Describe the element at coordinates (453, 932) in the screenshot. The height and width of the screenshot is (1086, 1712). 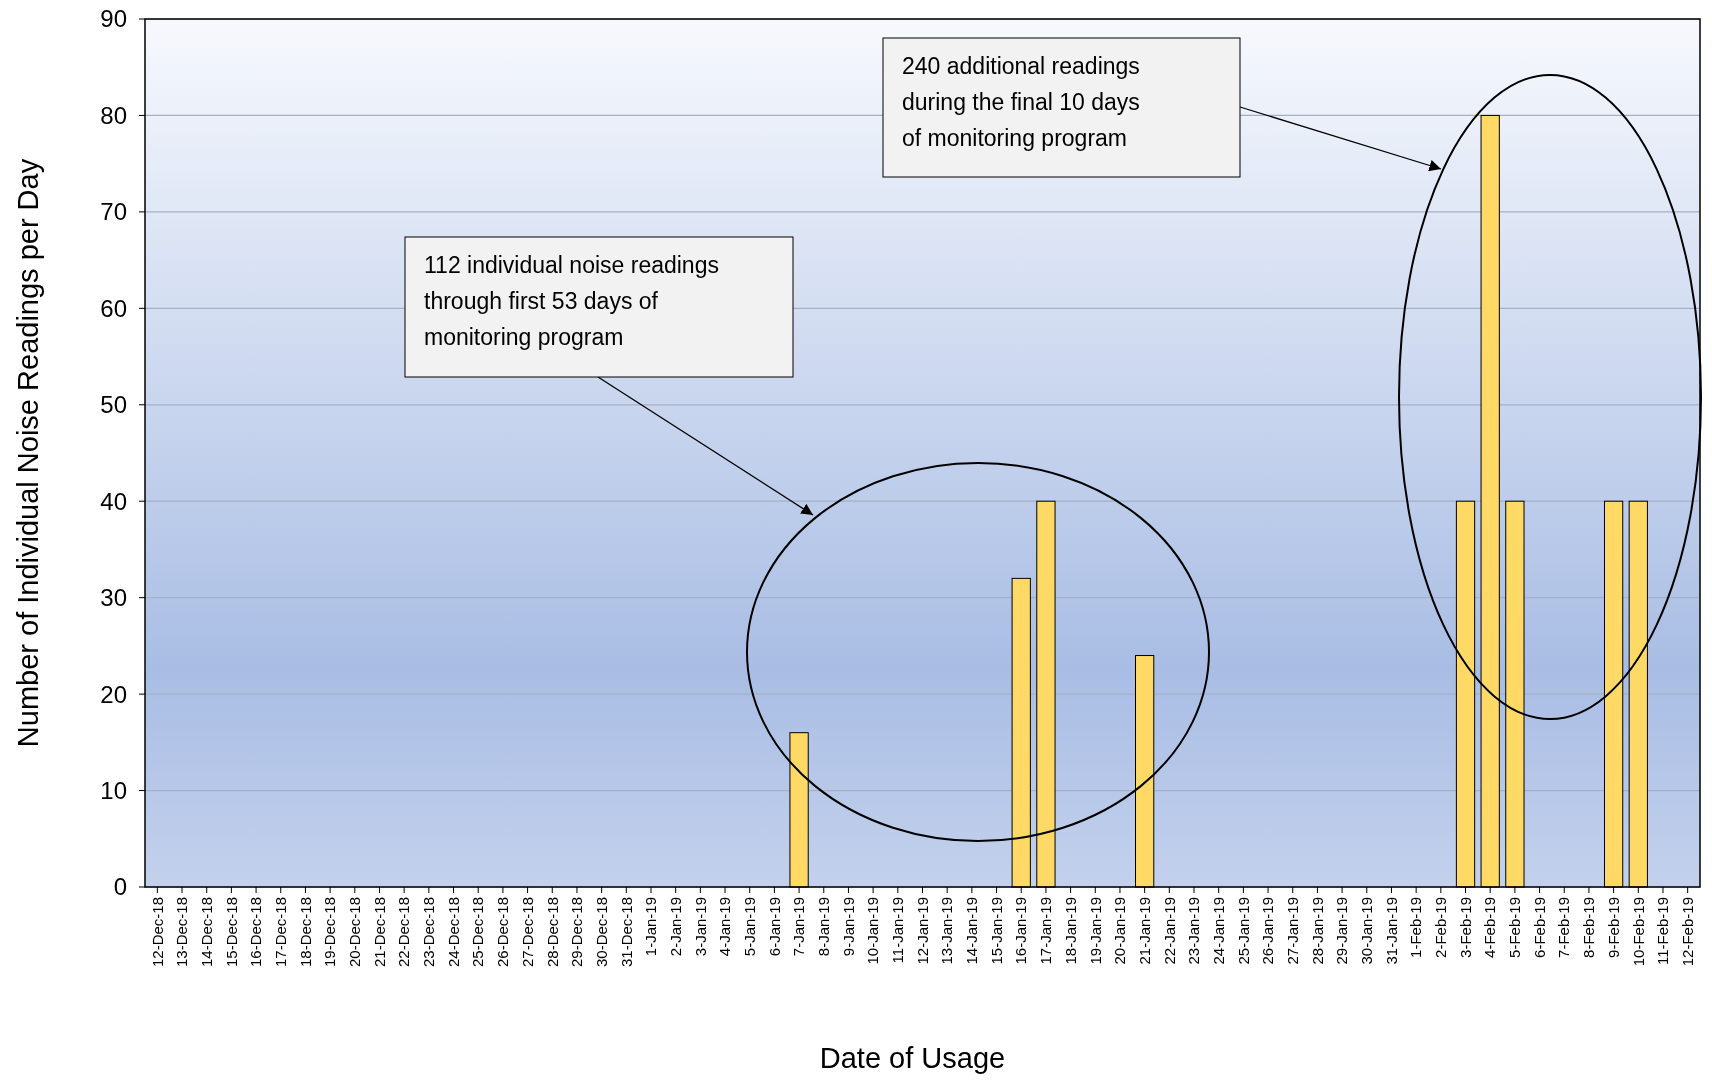
I see `x-tick-label: 24-Dec-18` at that location.